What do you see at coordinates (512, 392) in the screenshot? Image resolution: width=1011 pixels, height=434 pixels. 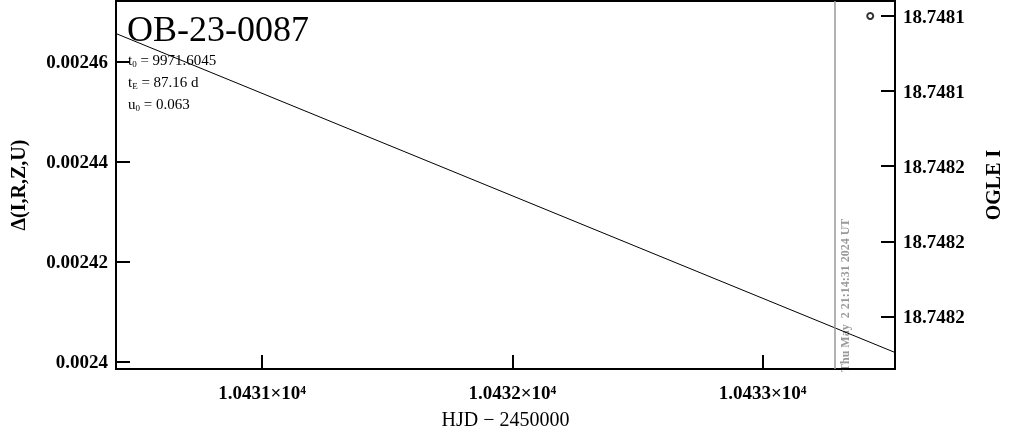 I see `x-tick-label: 1.0432×10⁴` at bounding box center [512, 392].